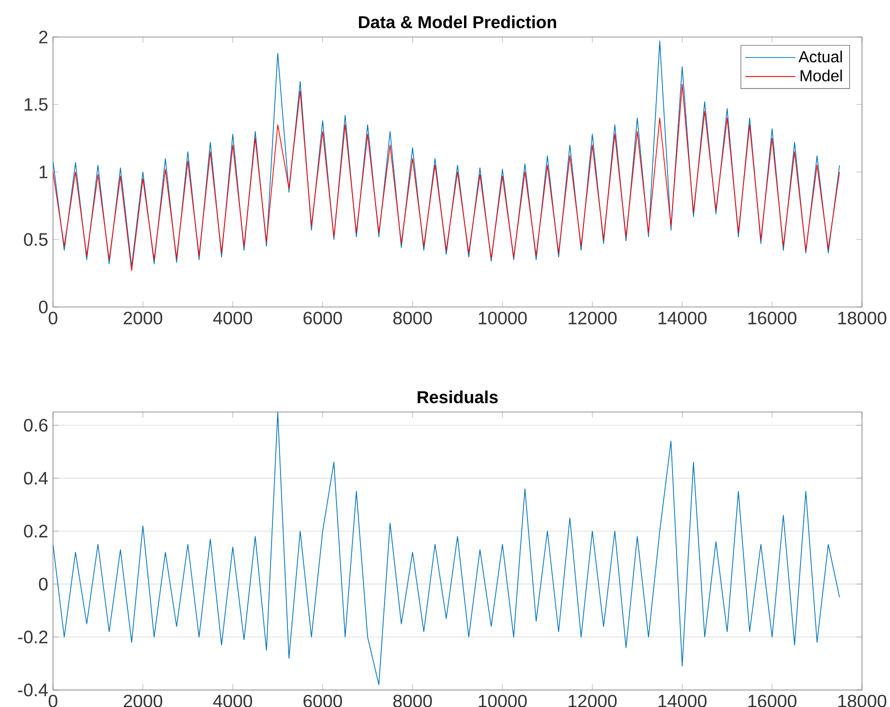 The width and height of the screenshot is (890, 707). I want to click on chart-title: Data & Model Prediction, so click(457, 22).